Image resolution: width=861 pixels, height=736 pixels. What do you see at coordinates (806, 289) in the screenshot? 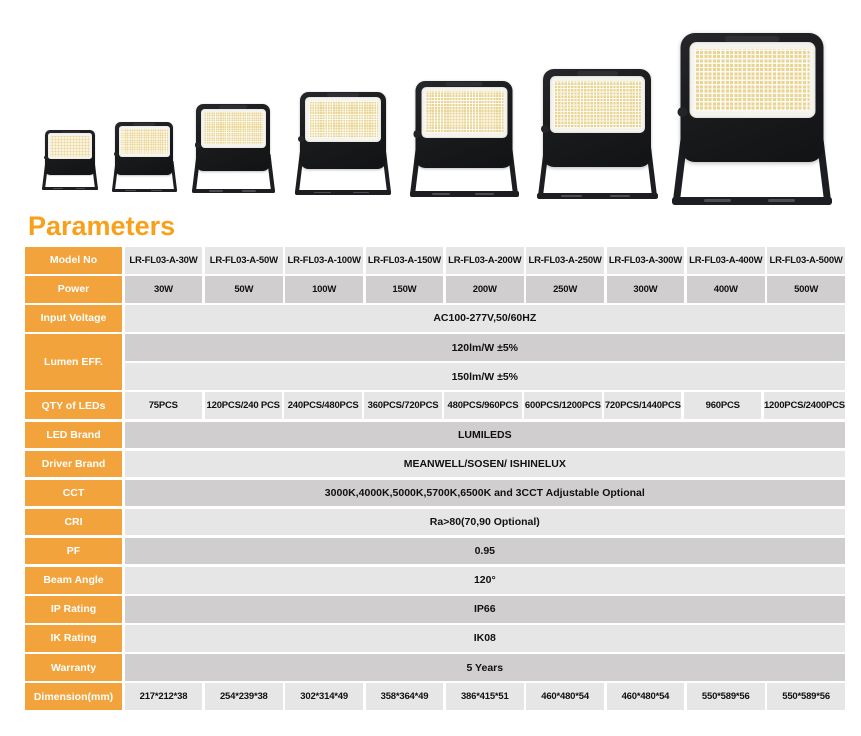
I see `table-cell: 500W` at bounding box center [806, 289].